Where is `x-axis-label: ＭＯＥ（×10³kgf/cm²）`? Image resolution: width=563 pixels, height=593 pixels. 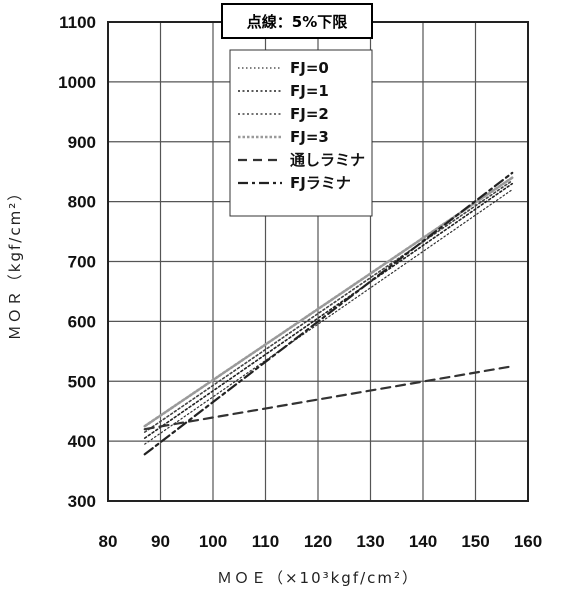 x-axis-label: ＭＯＥ（×10³kgf/cm²） is located at coordinates (318, 578).